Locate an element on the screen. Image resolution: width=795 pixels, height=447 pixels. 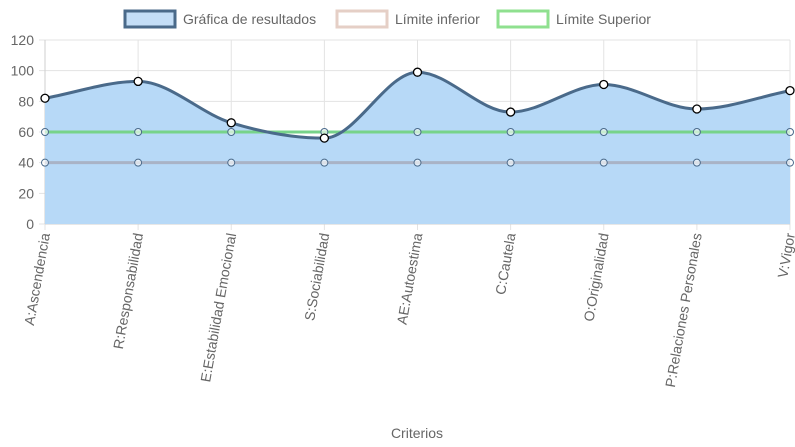
legend-label-limite-inferior: Límite inferior is located at coordinates (437, 19).